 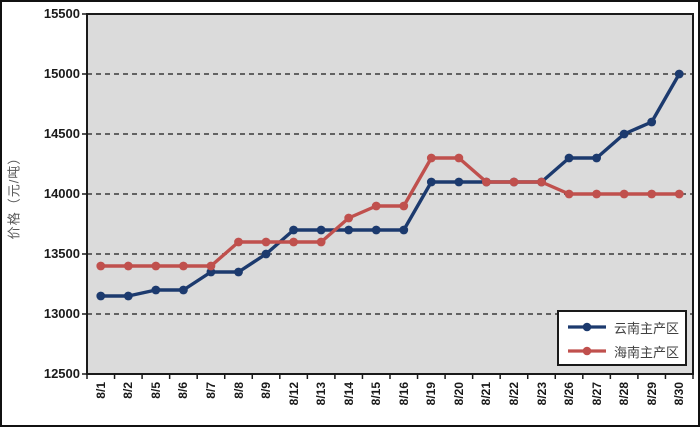 I want to click on x-tick-label-8-12: 8/12, so click(x=293, y=394).